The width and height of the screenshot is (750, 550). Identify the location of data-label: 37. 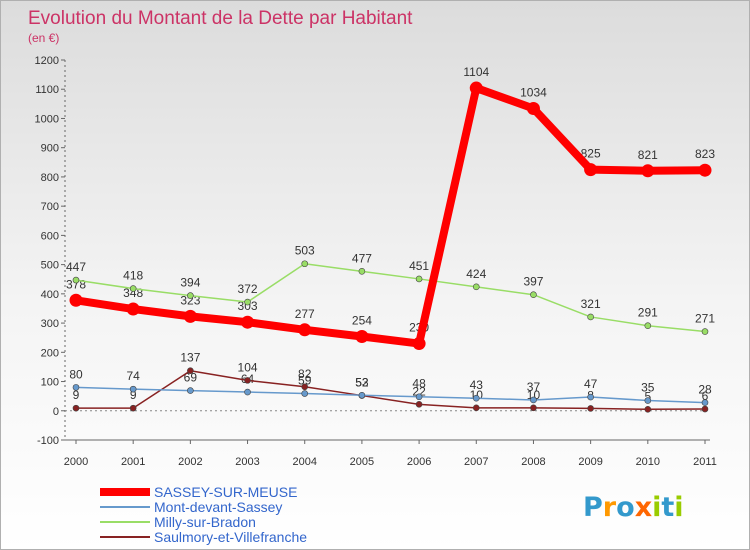
(534, 387).